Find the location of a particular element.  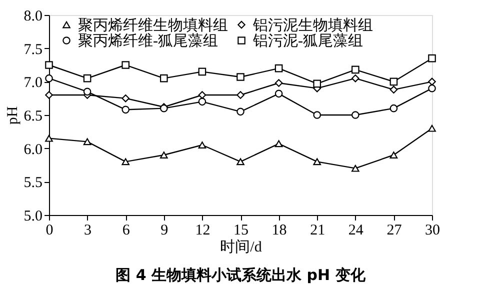

y-tick-label: 5.0 is located at coordinates (33, 216).